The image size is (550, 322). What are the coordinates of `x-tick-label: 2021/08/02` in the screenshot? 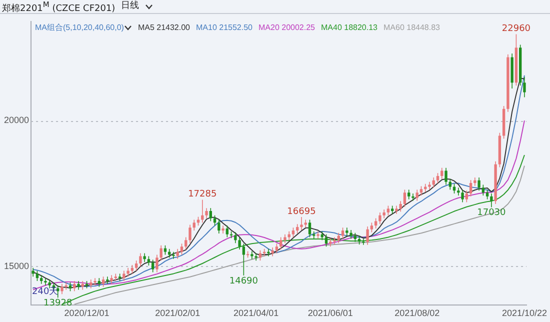 It's located at (417, 313).